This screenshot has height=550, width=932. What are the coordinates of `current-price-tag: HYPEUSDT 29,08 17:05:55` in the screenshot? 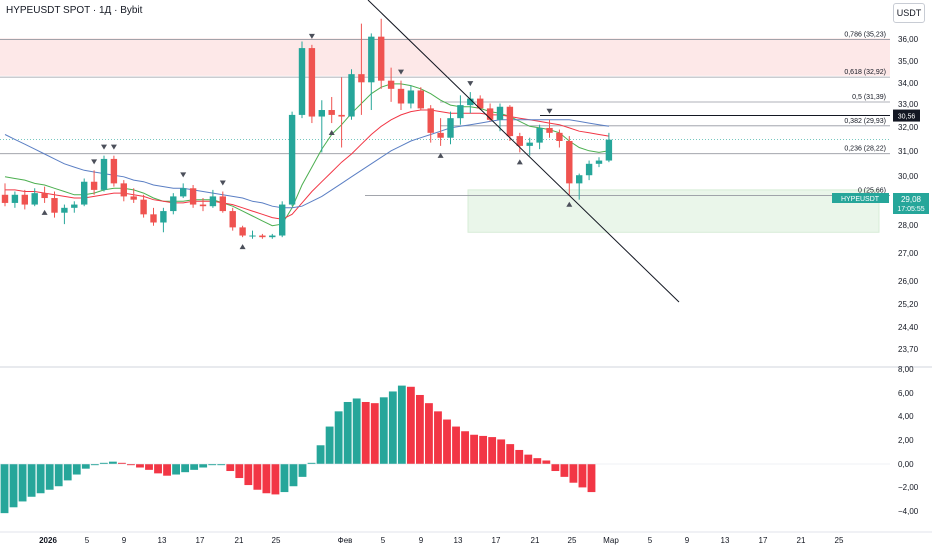 It's located at (880, 203).